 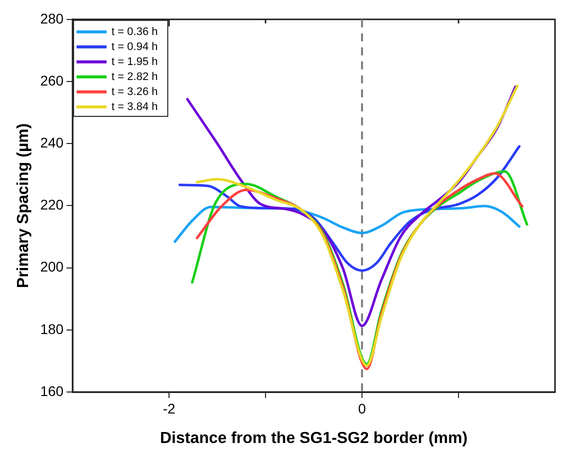 I want to click on y-tick-label: 220, so click(x=52, y=204).